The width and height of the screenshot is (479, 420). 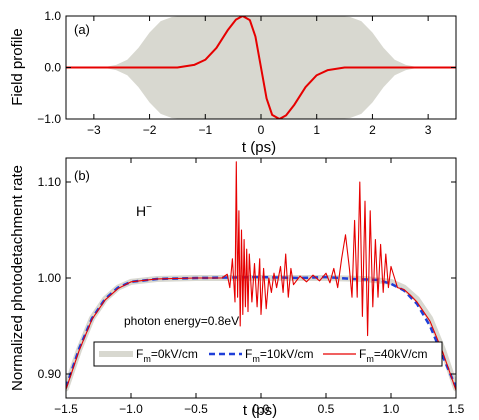 I want to click on panel-b-xtick-label: −1.5, so click(x=66, y=409).